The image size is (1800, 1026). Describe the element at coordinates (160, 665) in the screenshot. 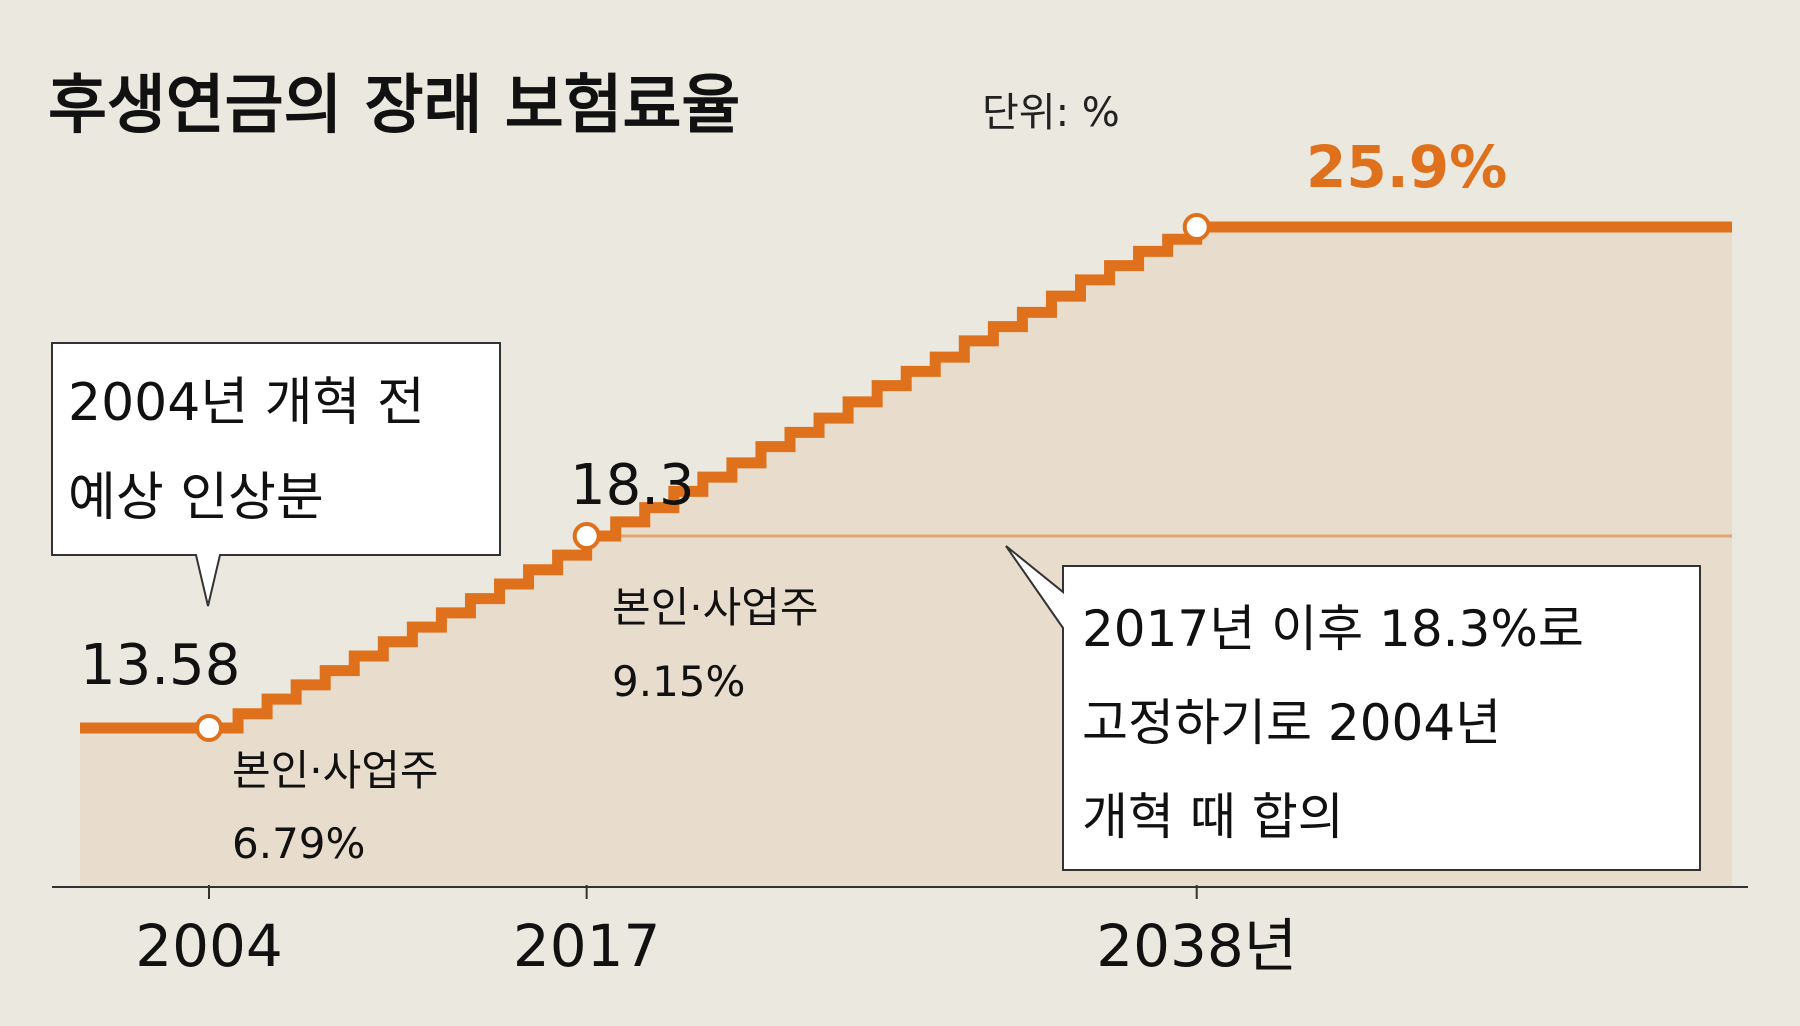

I see `value-label-2004: 13.58` at that location.